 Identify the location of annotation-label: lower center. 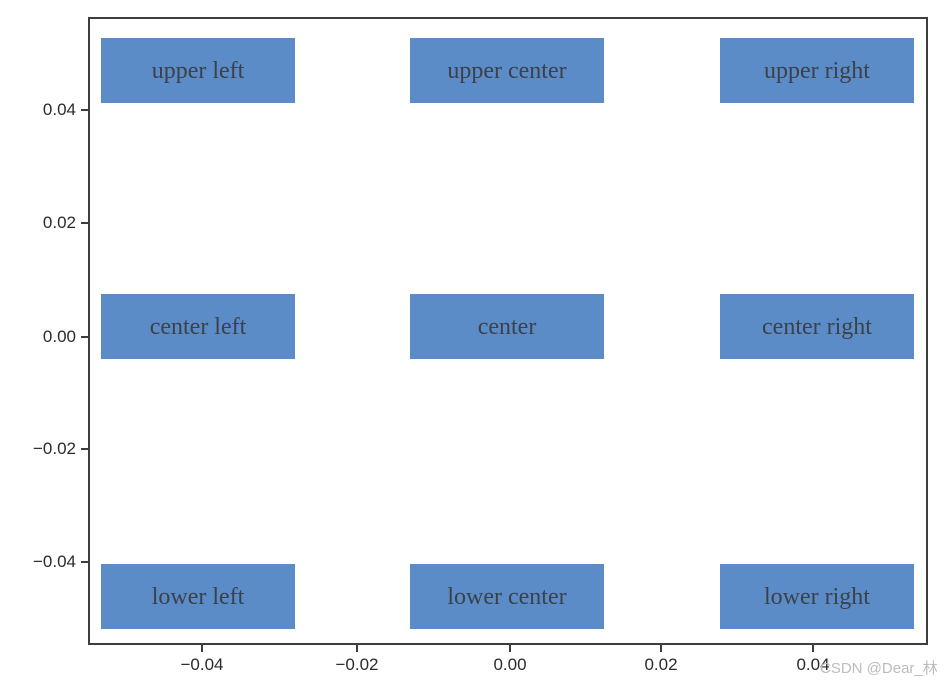
(507, 596).